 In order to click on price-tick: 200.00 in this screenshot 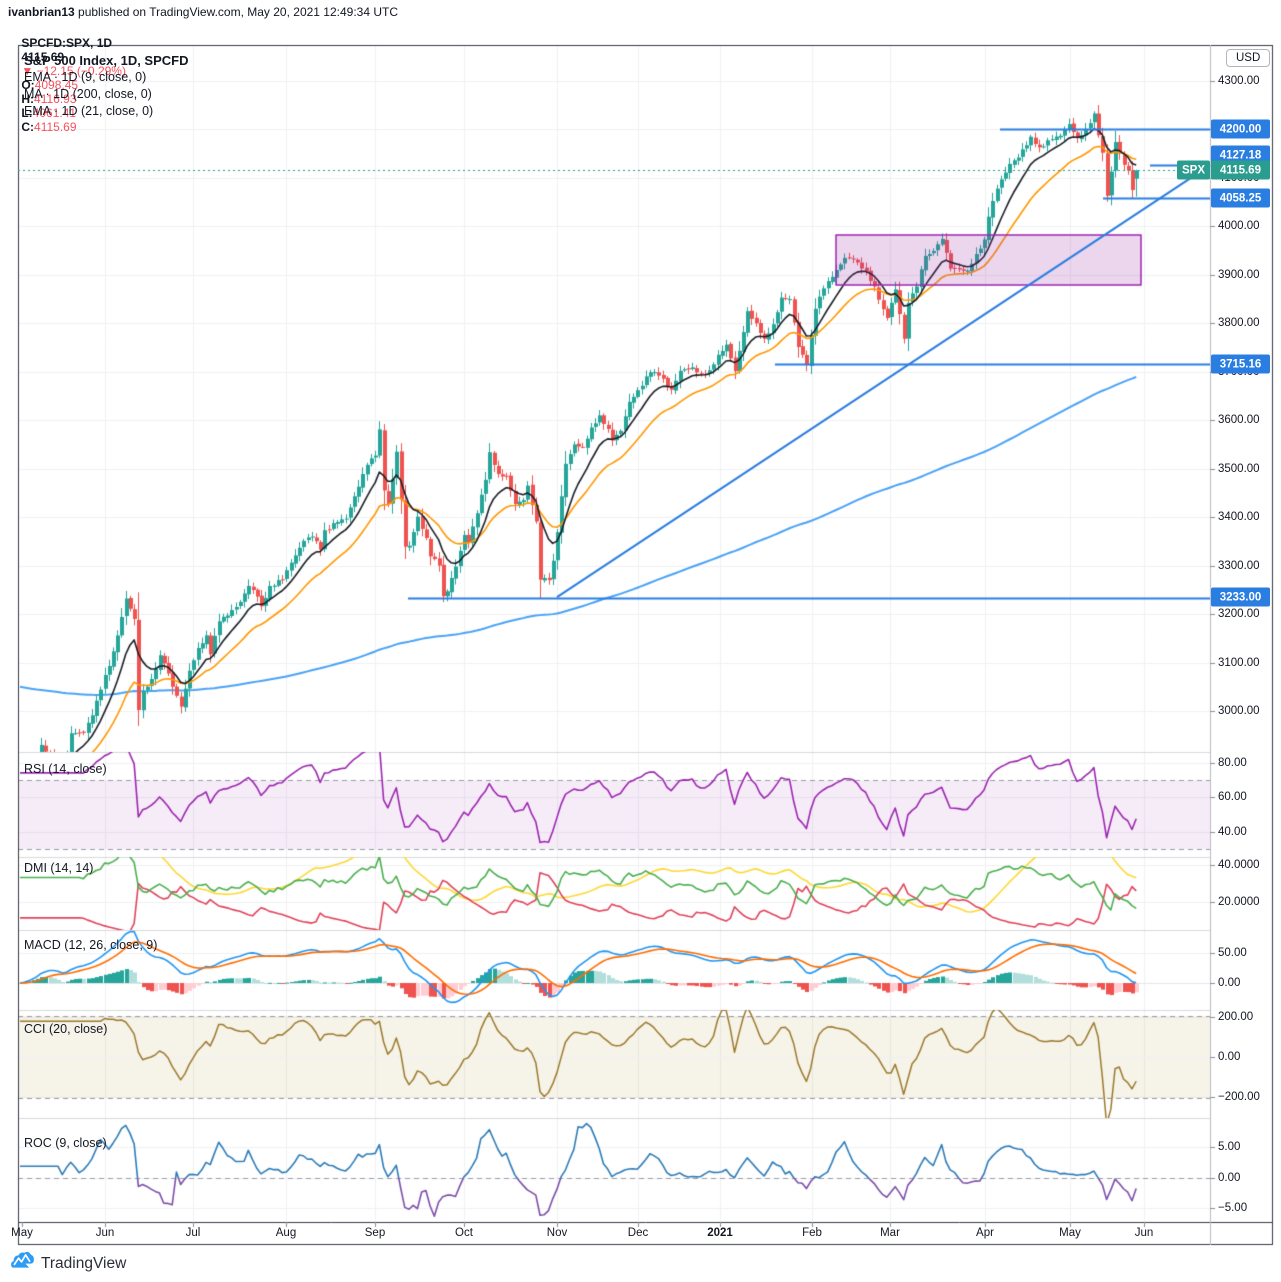, I will do `click(1236, 1017)`.